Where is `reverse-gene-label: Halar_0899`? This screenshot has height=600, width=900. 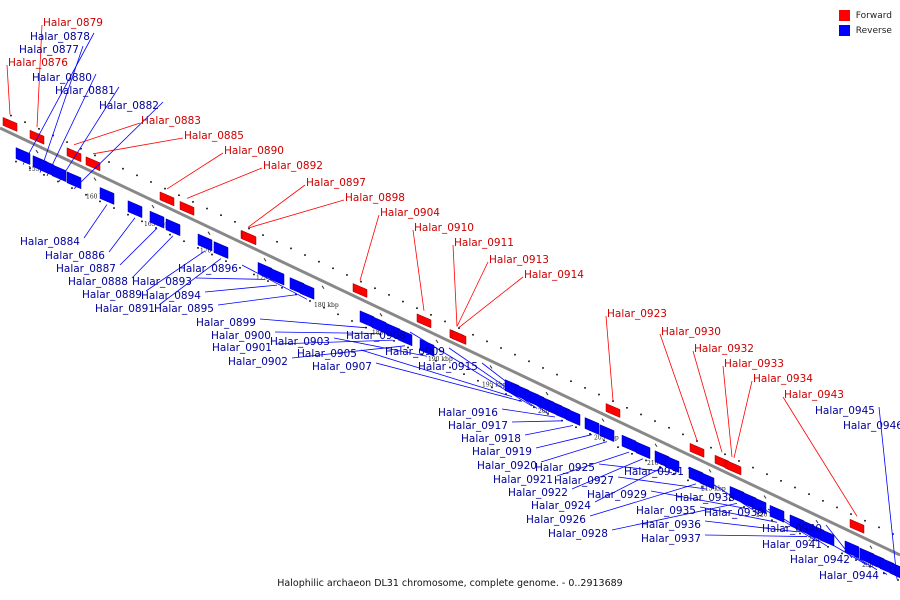 reverse-gene-label: Halar_0899 is located at coordinates (226, 323).